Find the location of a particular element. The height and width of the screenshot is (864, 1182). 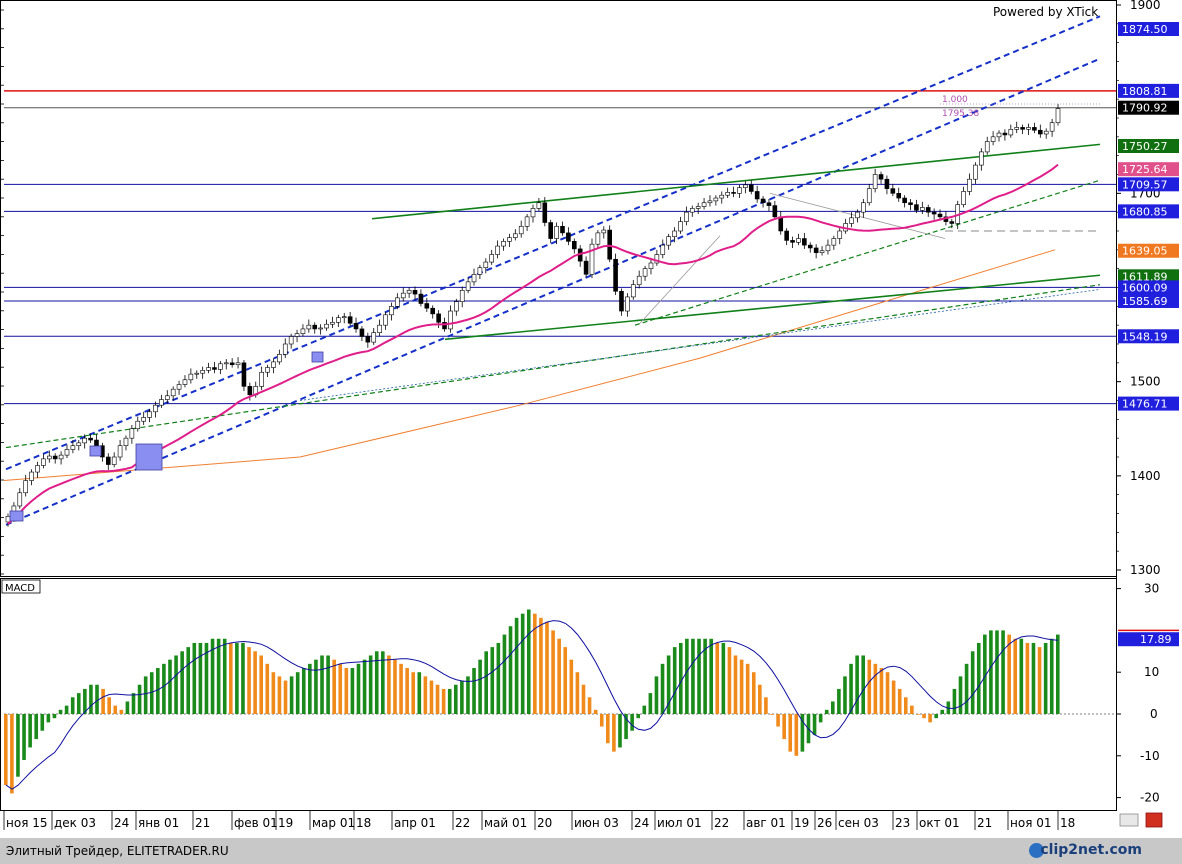

time-axis-label: 24 is located at coordinates (121, 823).